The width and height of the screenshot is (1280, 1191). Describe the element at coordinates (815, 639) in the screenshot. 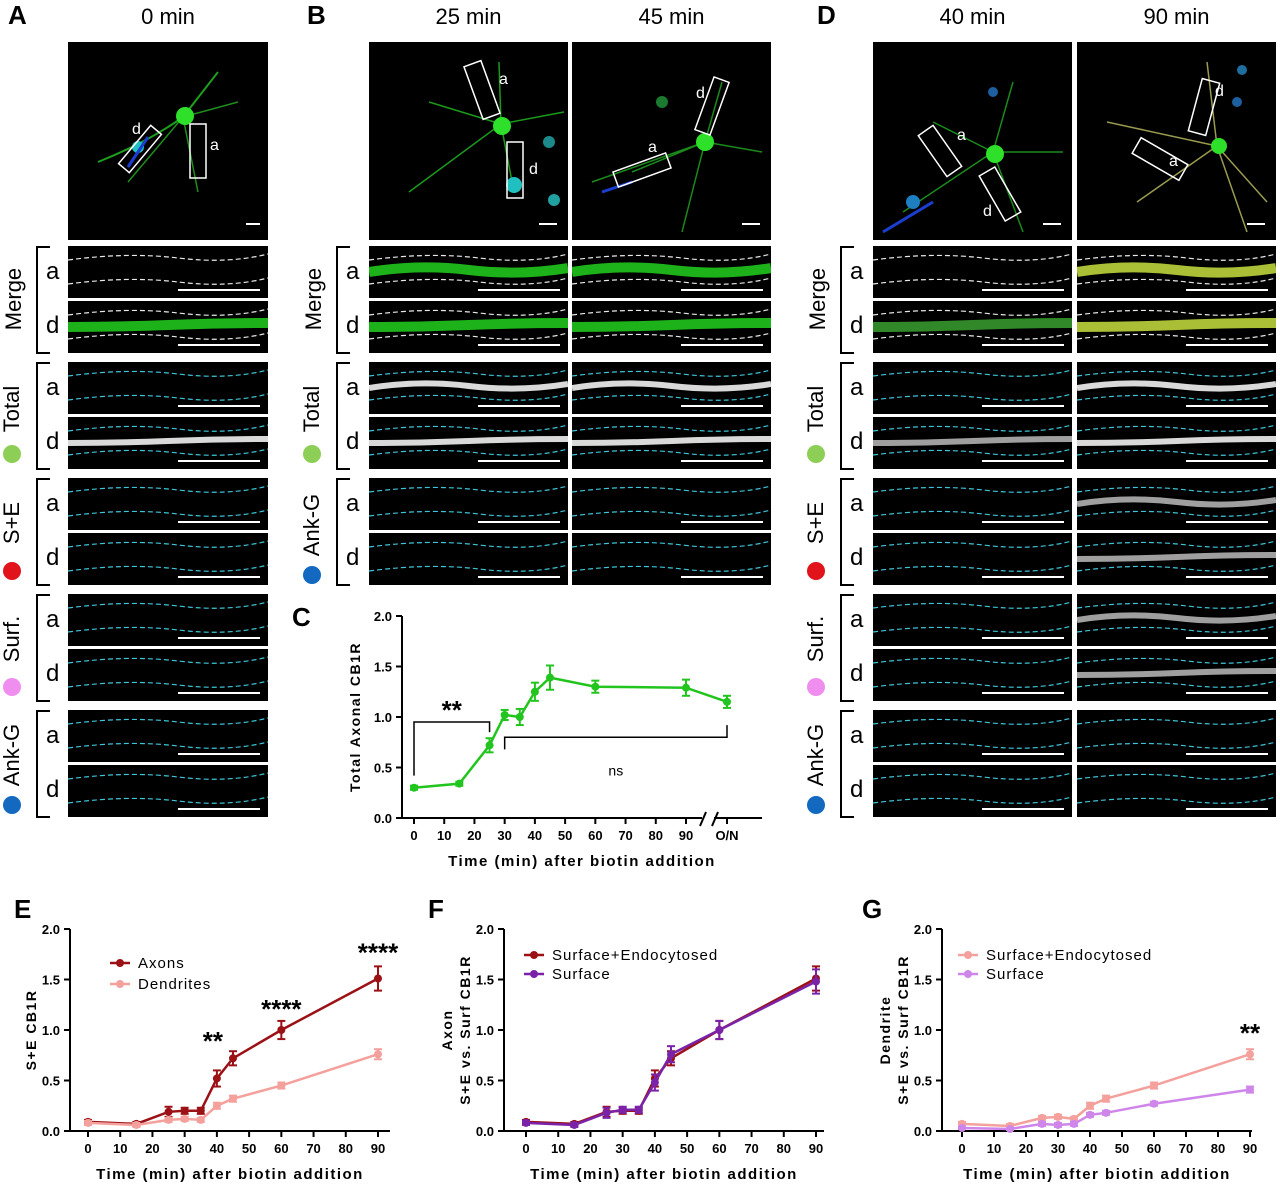

I see `row-label-surf-d: Surf.` at that location.